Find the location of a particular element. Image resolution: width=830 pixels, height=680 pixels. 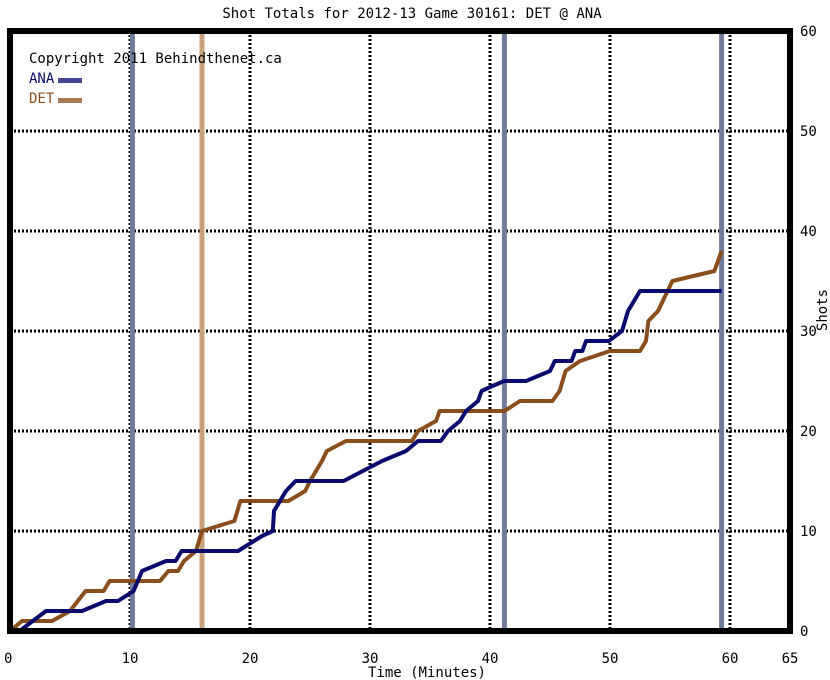

y-tick-label: 50 is located at coordinates (808, 132).